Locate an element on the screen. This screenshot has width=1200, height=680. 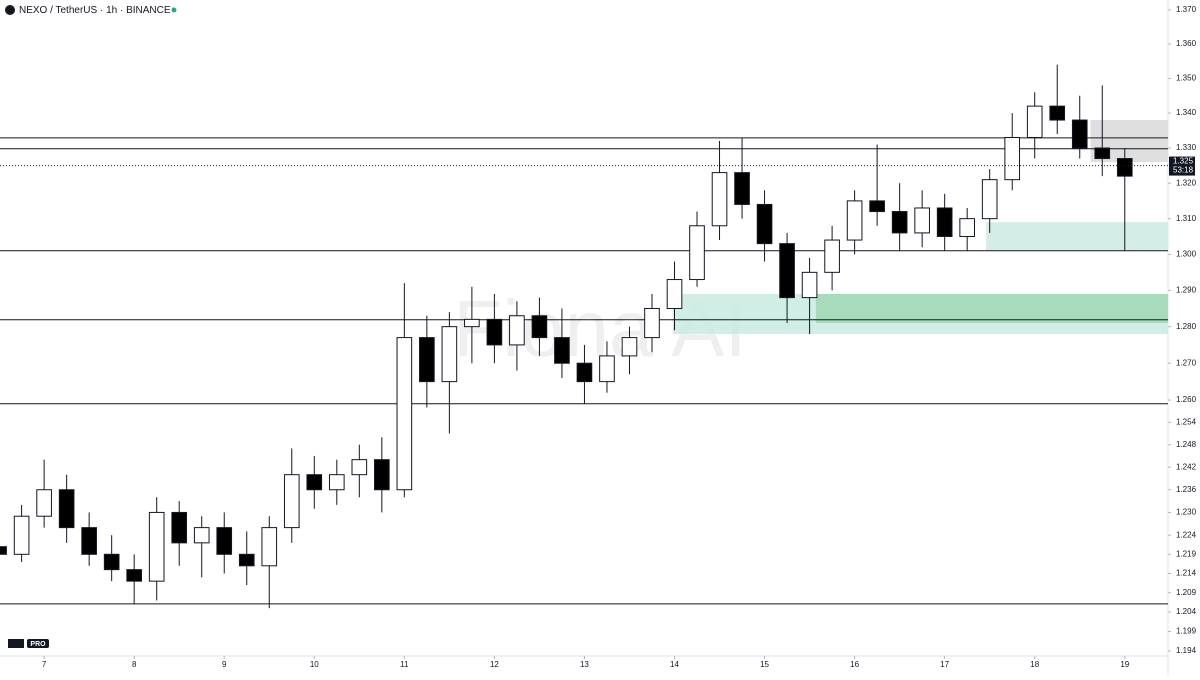
y-tick-label: 1.224 is located at coordinates (1186, 534).